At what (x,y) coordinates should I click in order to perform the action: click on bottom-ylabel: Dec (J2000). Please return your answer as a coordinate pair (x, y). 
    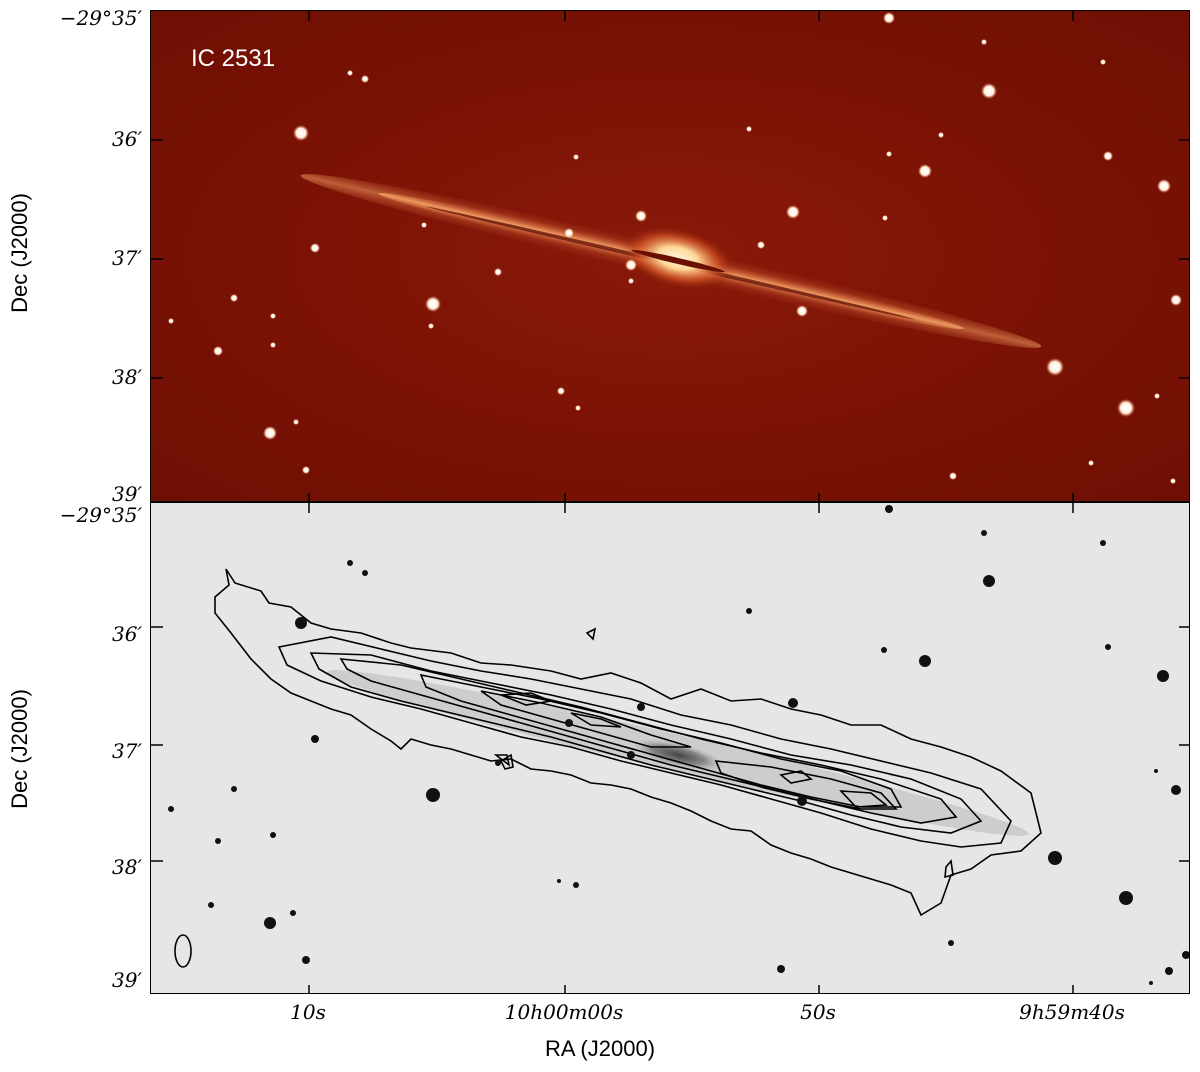
    Looking at the image, I should click on (19, 749).